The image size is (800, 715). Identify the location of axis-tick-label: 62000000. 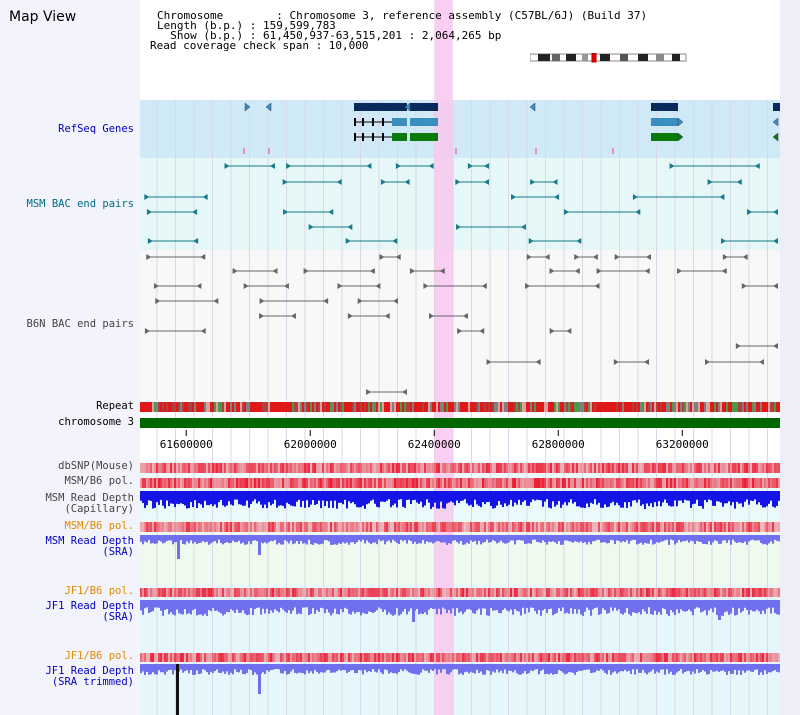
(310, 444).